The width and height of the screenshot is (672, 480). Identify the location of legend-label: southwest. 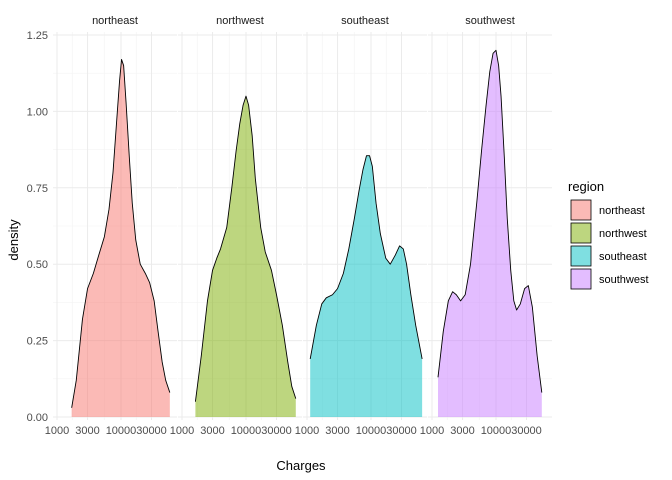
(624, 280).